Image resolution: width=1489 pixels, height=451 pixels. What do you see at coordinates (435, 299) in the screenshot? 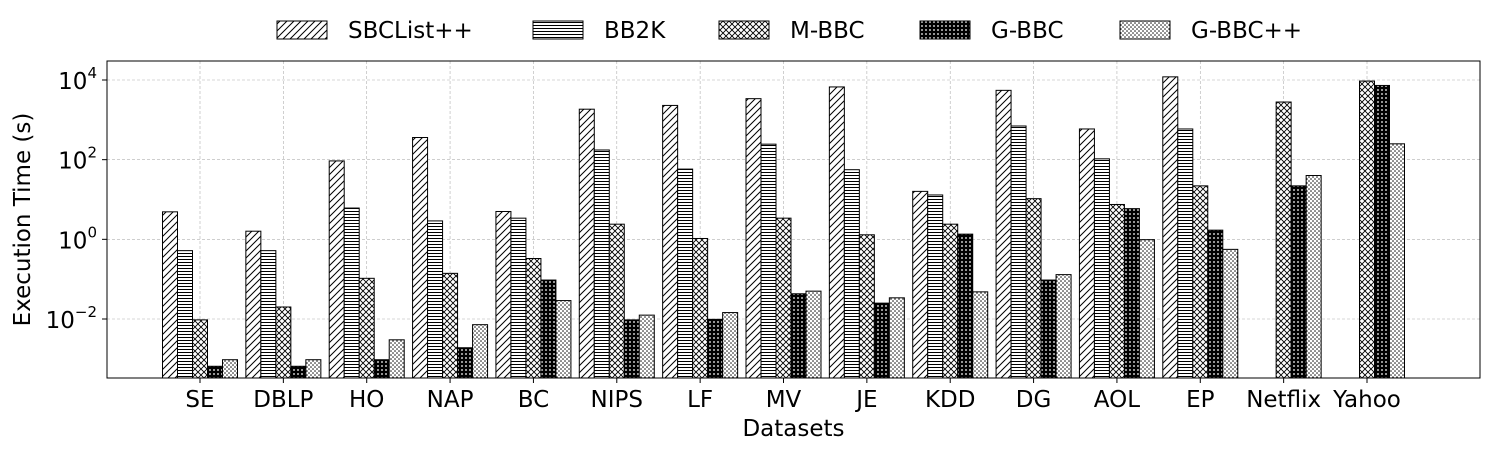
I see `bar-bb2k-nap` at bounding box center [435, 299].